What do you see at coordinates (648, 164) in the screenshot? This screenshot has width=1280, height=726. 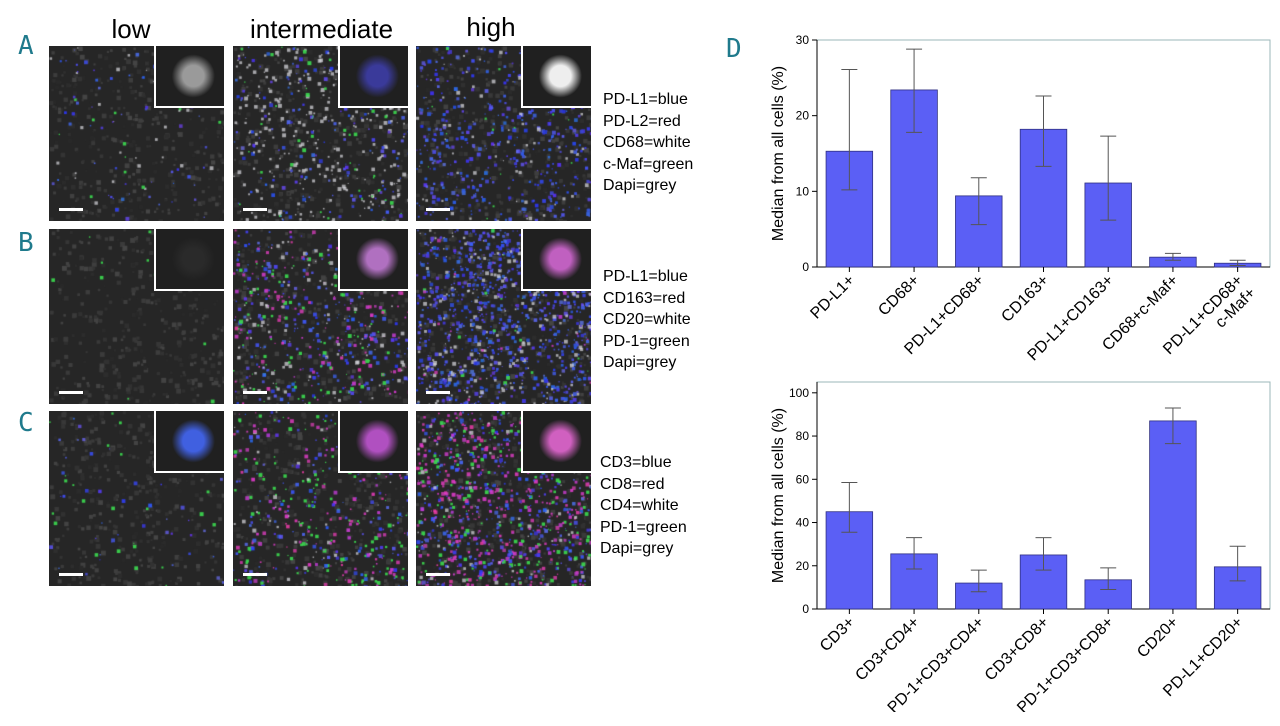 I see `stain-legend-line: c-Maf=green` at bounding box center [648, 164].